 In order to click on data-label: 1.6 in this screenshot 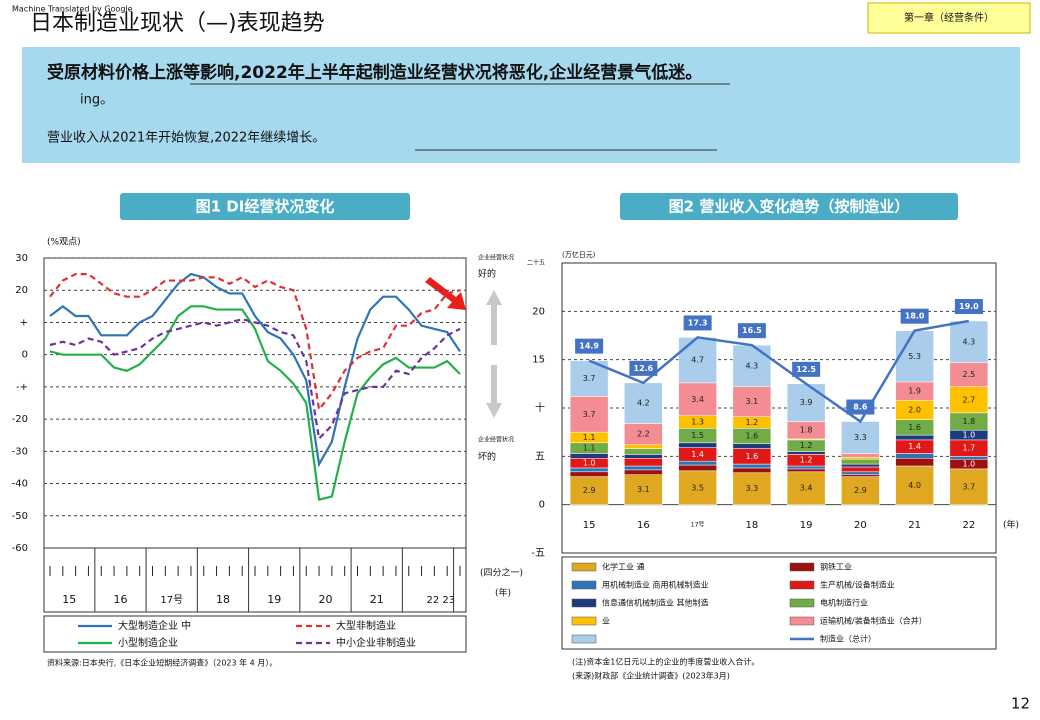, I will do `click(914, 427)`.